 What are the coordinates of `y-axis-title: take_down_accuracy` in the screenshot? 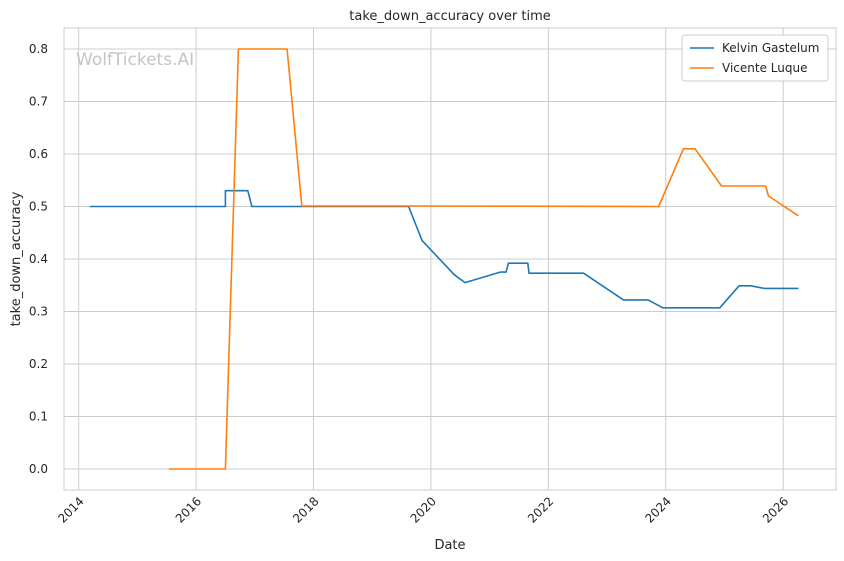 It's located at (16, 258).